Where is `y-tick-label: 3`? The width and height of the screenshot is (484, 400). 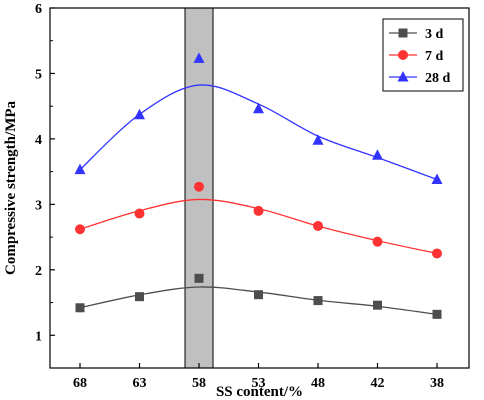
y-tick-label: 3 is located at coordinates (38, 205).